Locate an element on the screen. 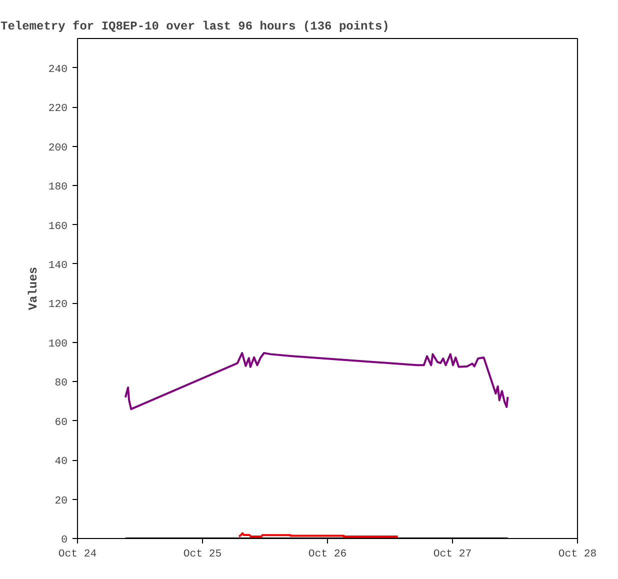 The width and height of the screenshot is (618, 579). x-tick-label: Oct 26 is located at coordinates (327, 554).